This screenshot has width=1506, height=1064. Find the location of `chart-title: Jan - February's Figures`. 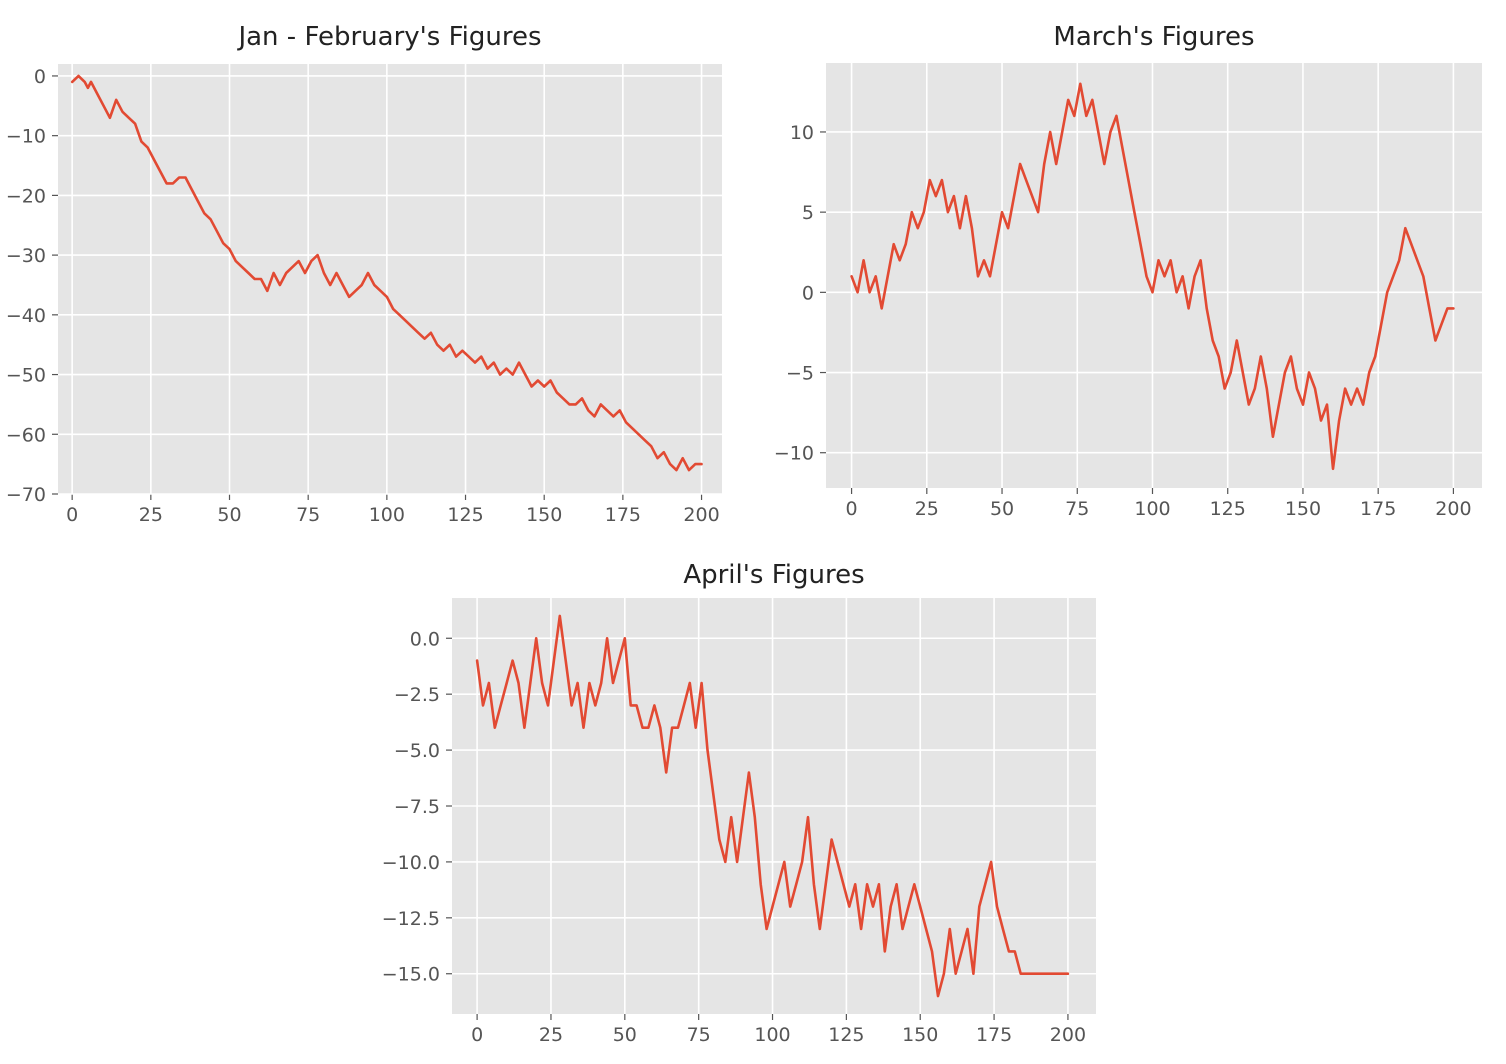

chart-title: Jan - February's Figures is located at coordinates (390, 37).